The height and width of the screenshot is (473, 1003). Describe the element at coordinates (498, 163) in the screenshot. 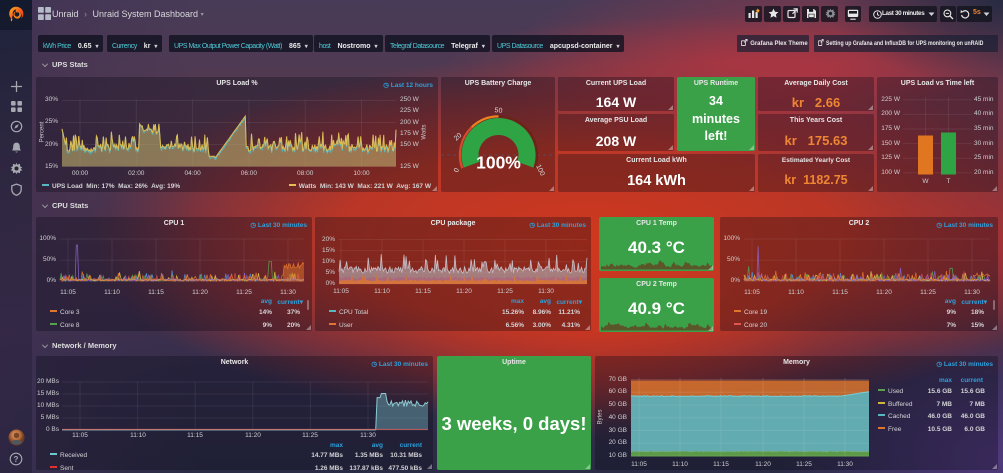

I see `svg-text: 100%` at that location.